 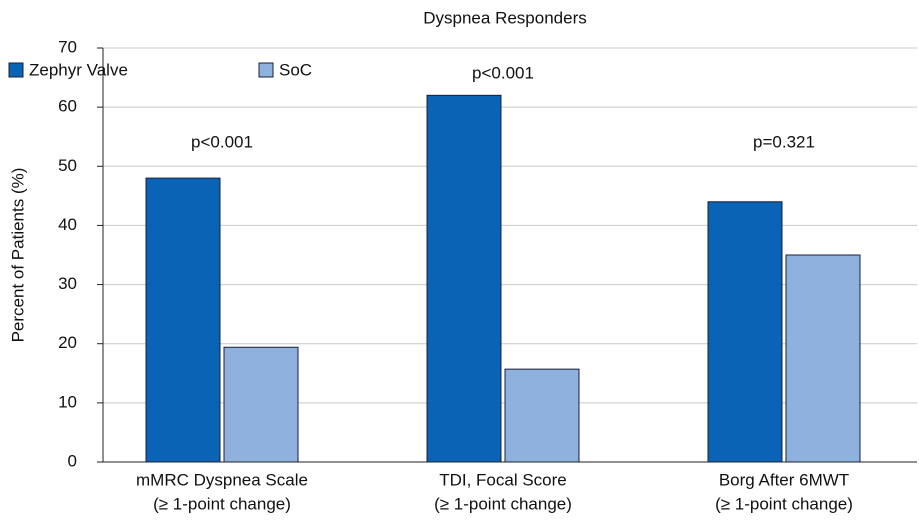 I want to click on y-tick-label: 0, so click(x=72, y=460).